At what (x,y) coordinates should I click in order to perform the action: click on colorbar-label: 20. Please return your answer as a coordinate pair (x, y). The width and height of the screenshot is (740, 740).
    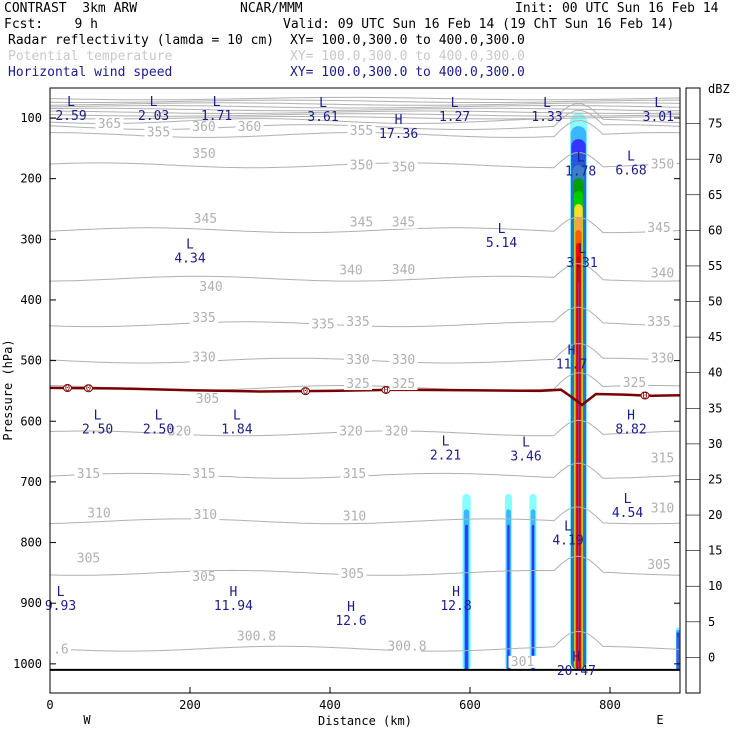
    Looking at the image, I should click on (715, 515).